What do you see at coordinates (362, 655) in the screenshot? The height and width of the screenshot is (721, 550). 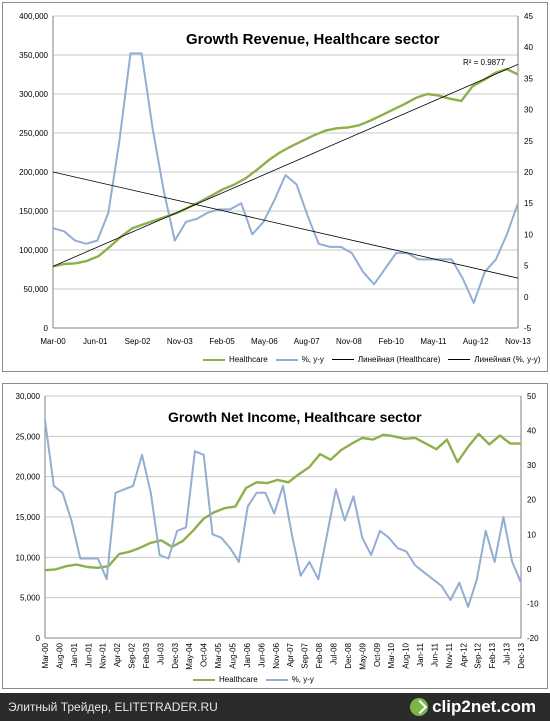 I see `x-tick-label: May-09` at bounding box center [362, 655].